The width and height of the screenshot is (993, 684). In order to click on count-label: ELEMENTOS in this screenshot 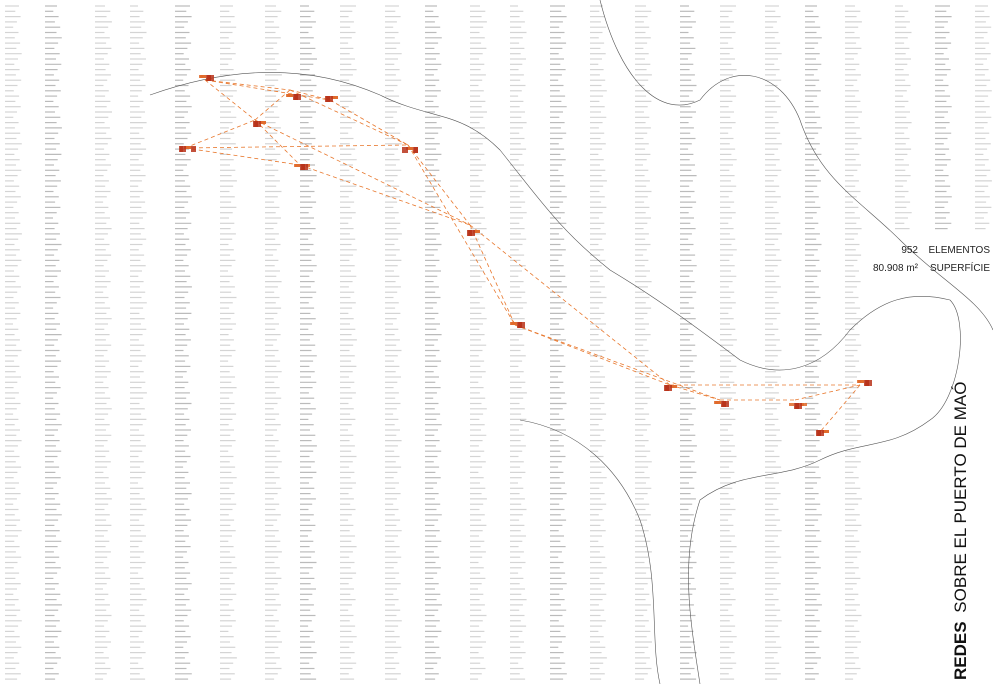, I will do `click(960, 250)`.